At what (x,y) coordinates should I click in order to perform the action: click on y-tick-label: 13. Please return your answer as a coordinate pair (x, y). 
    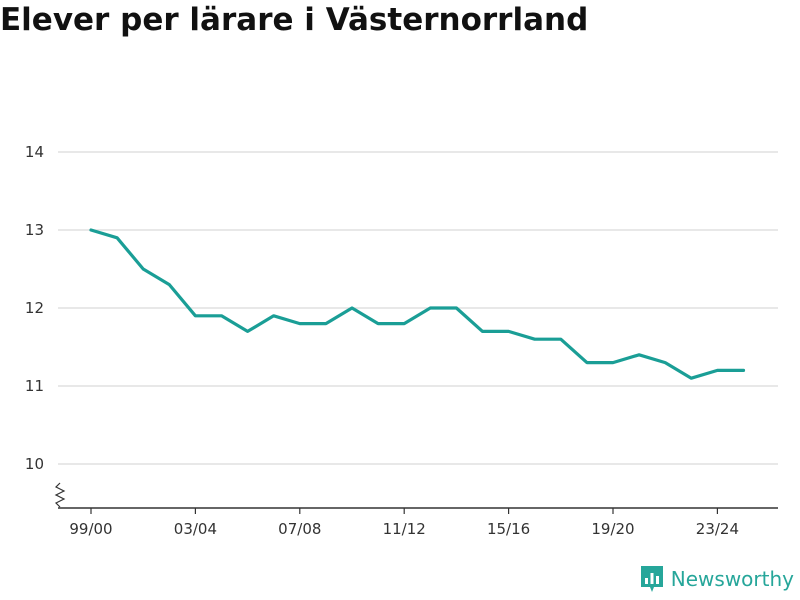
    Looking at the image, I should click on (34, 230).